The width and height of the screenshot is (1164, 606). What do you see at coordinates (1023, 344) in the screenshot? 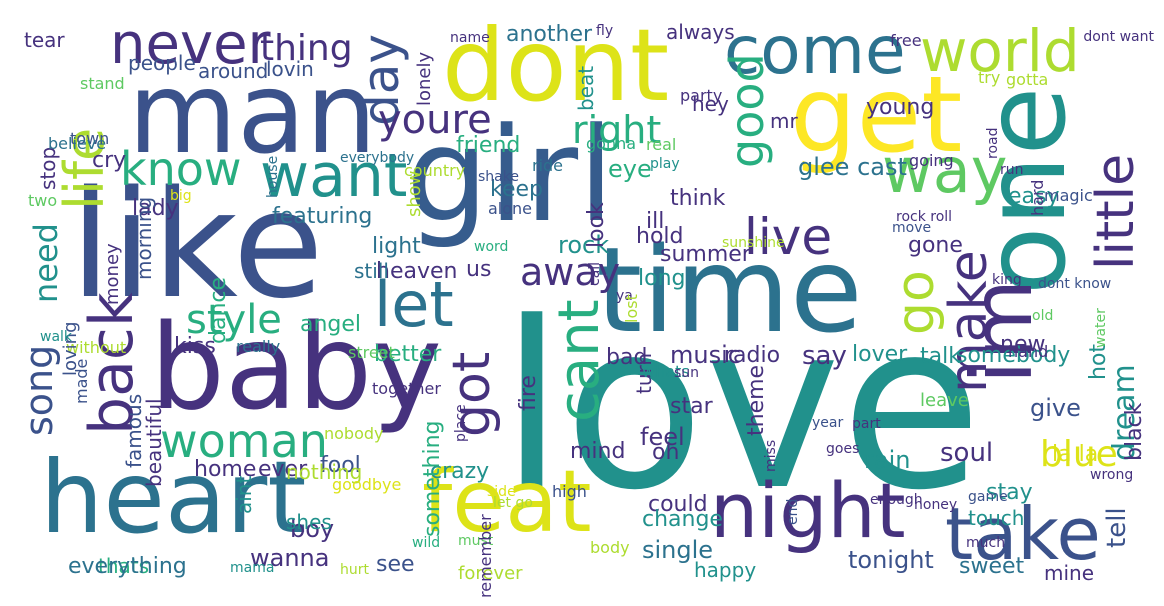
I see `word-new: new` at bounding box center [1023, 344].